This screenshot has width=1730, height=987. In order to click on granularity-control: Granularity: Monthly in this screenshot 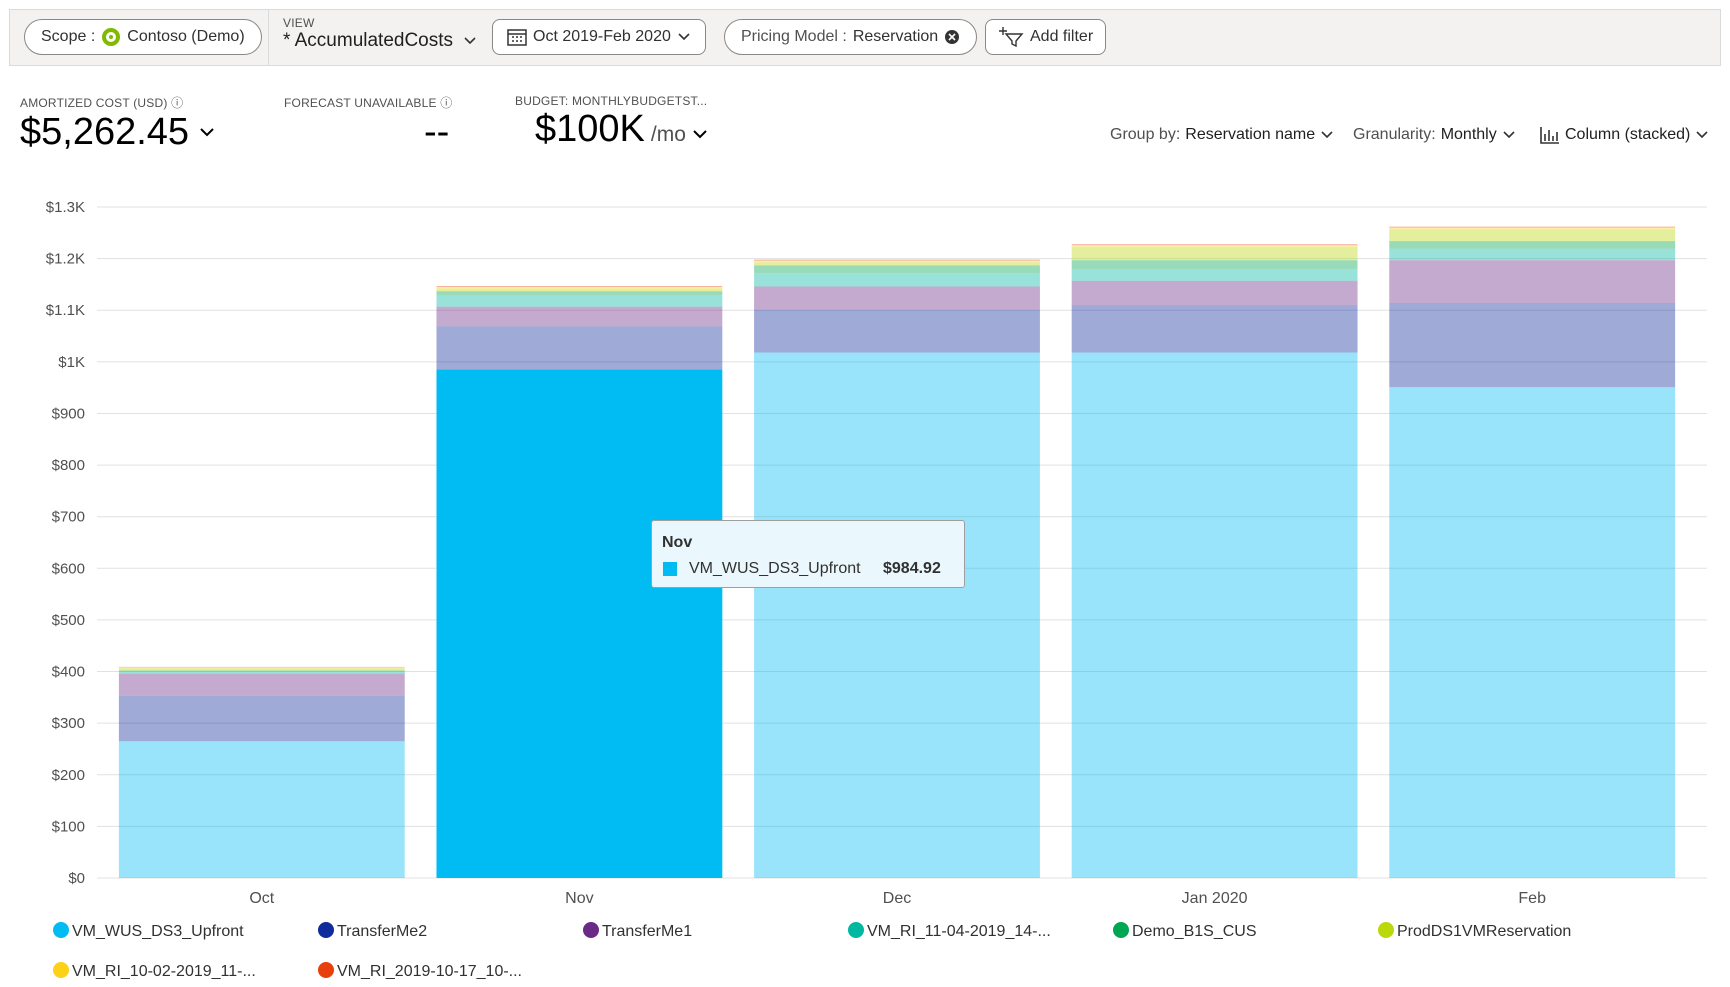, I will do `click(1434, 135)`.